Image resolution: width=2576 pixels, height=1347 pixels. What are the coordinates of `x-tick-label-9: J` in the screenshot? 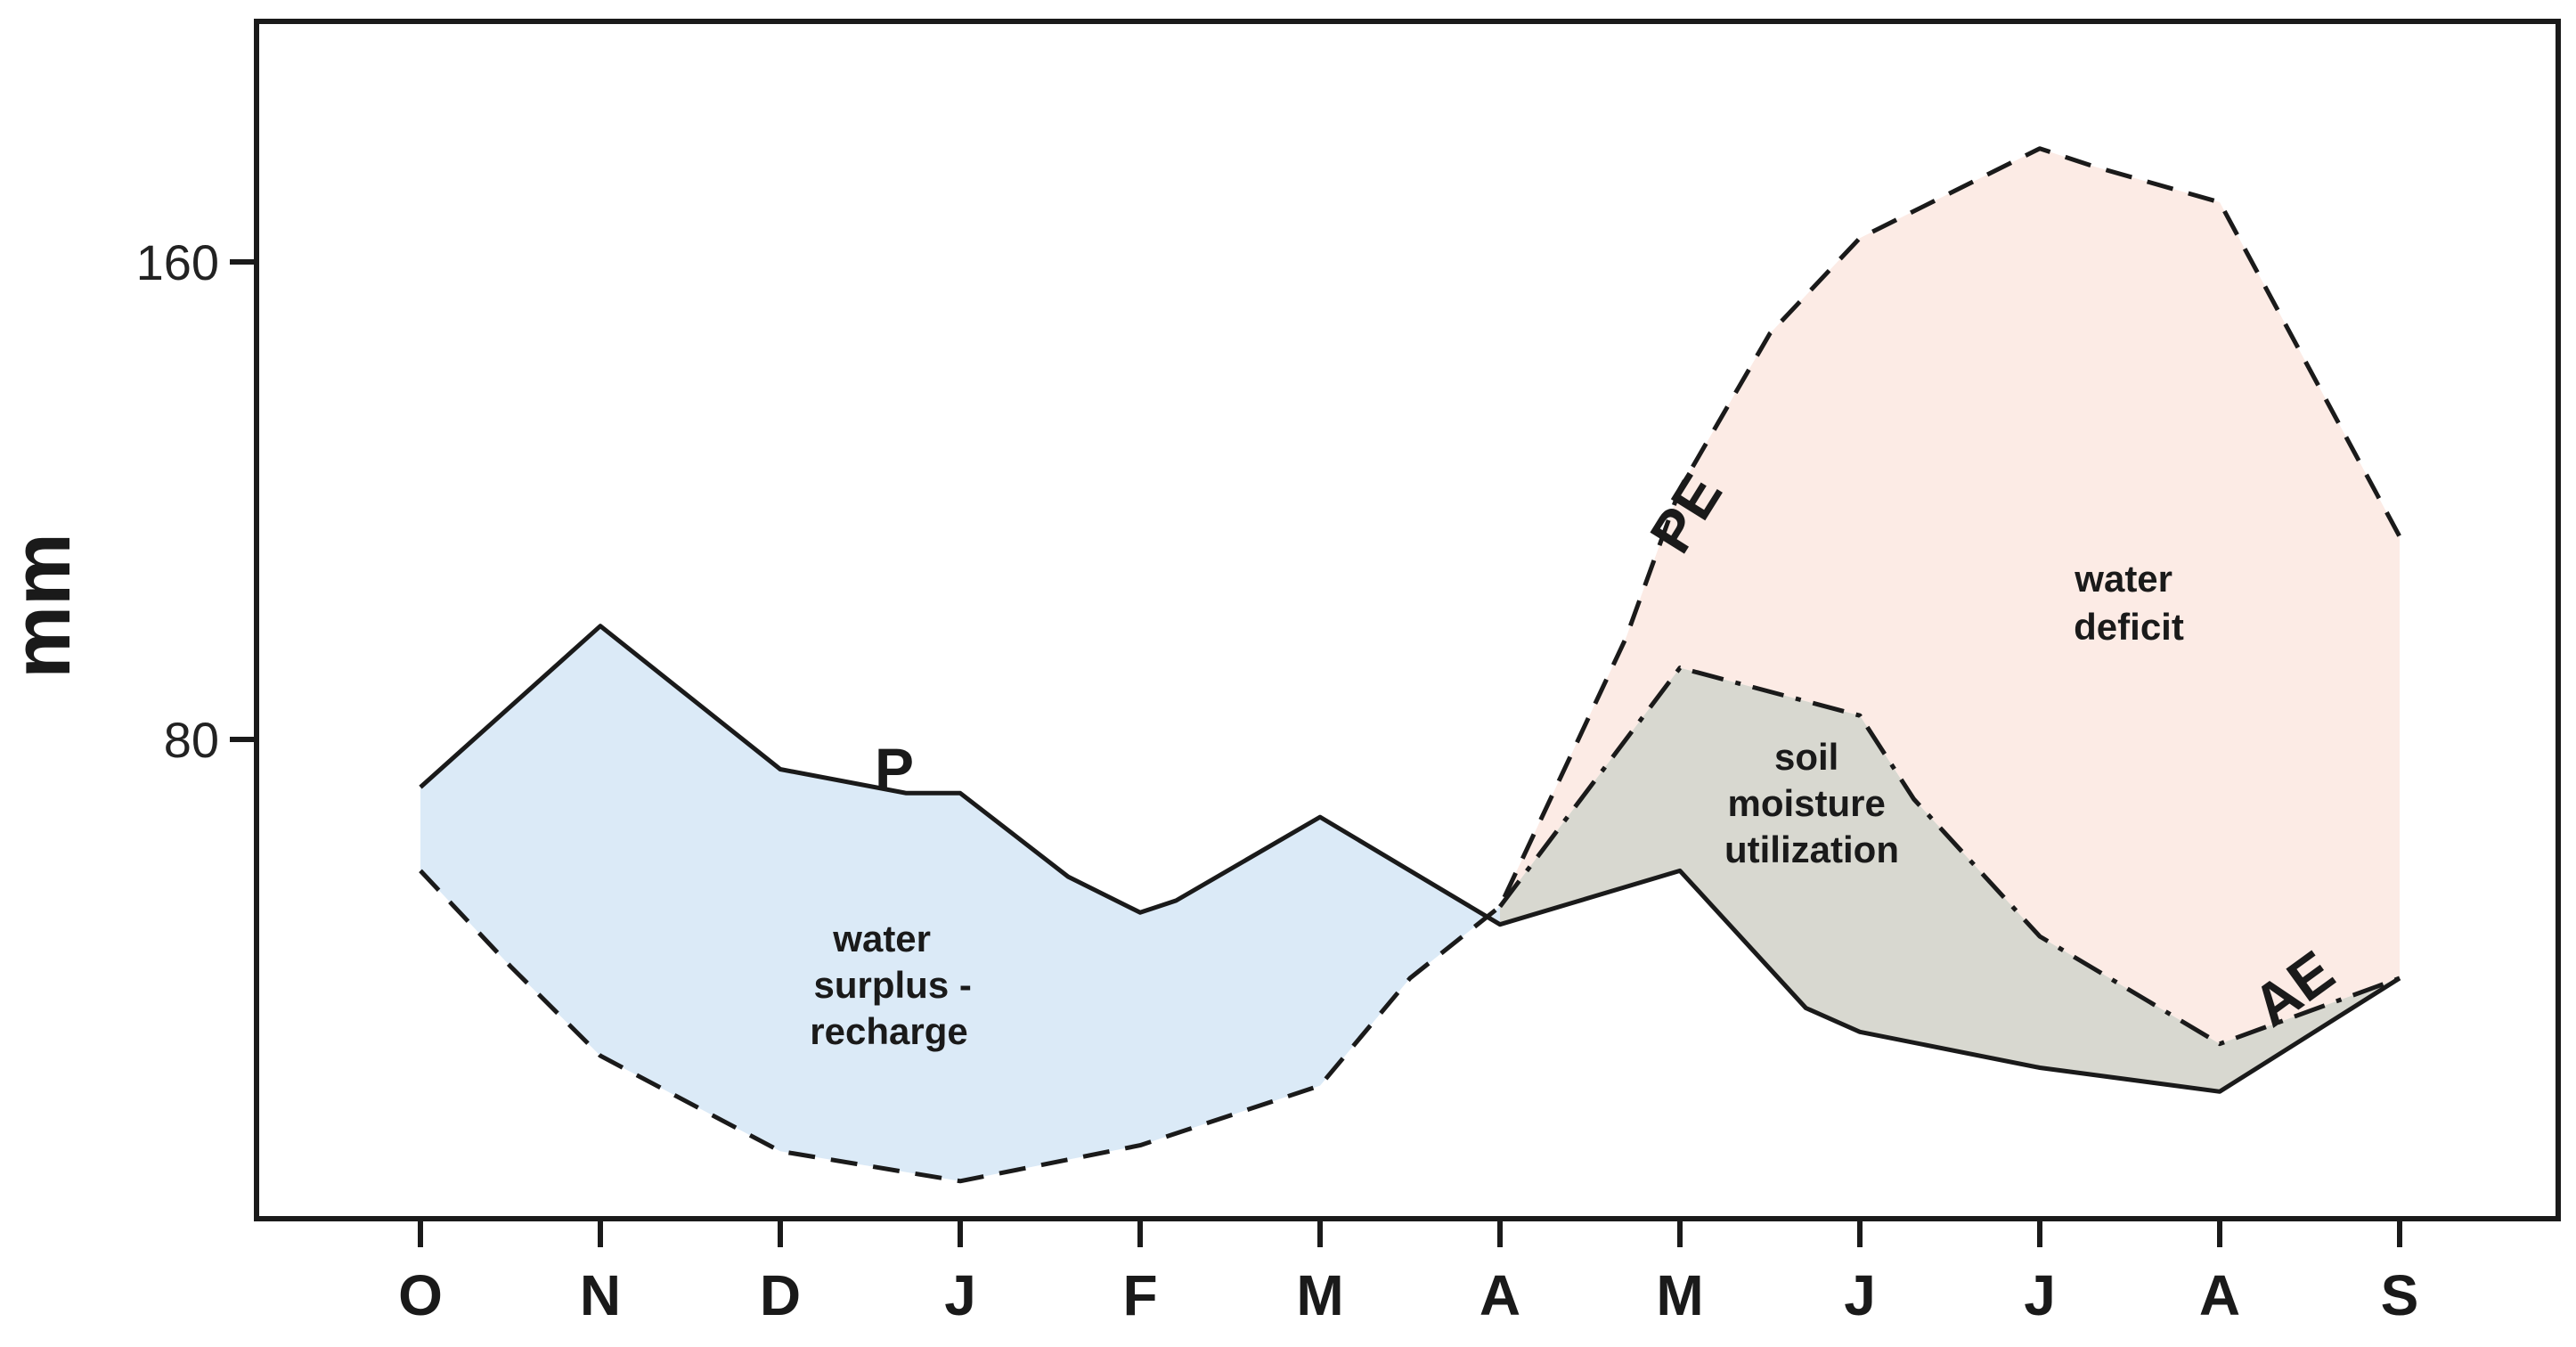 It's located at (2040, 1295).